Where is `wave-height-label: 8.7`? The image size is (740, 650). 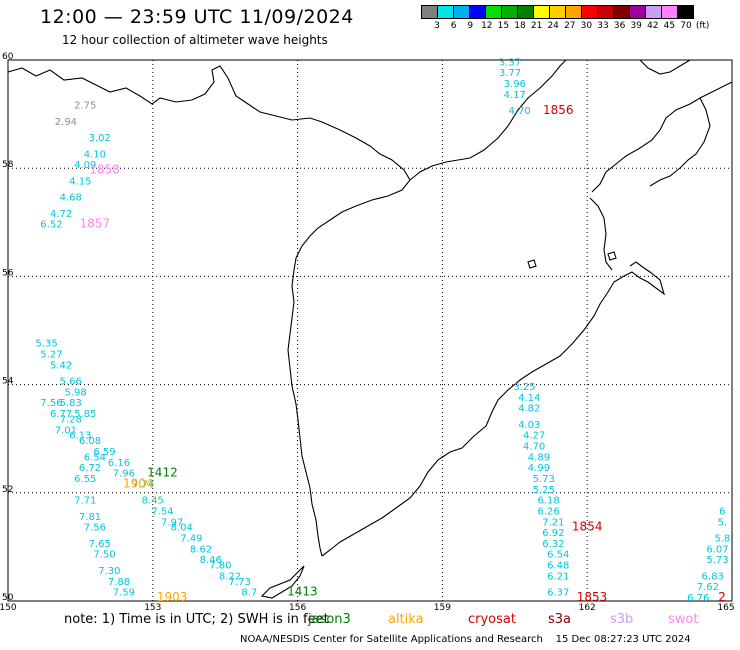 wave-height-label: 8.7 is located at coordinates (249, 593).